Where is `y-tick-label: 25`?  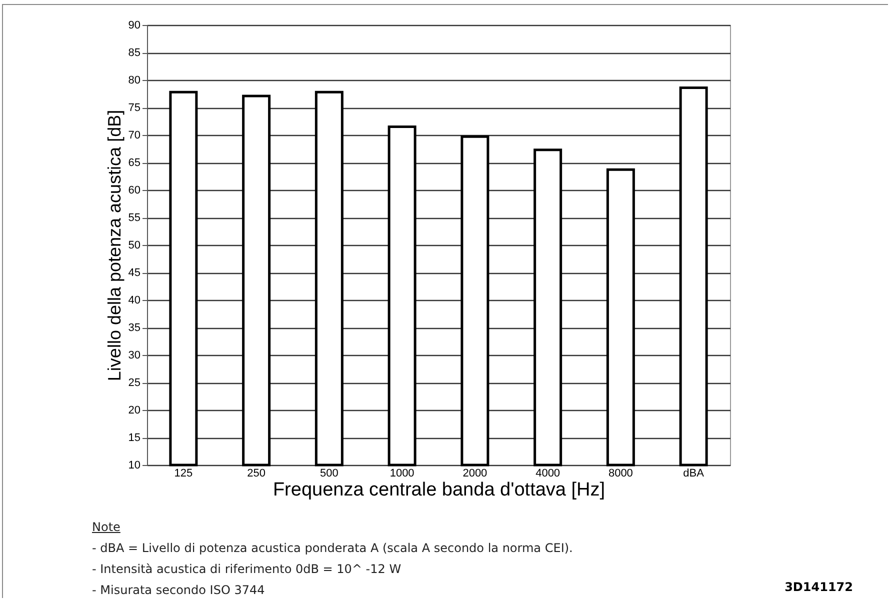 y-tick-label: 25 is located at coordinates (134, 383).